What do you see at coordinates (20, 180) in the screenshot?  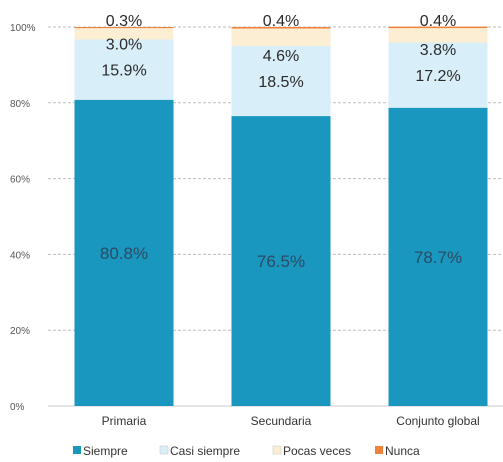 I see `y-tick-label: 60%` at bounding box center [20, 180].